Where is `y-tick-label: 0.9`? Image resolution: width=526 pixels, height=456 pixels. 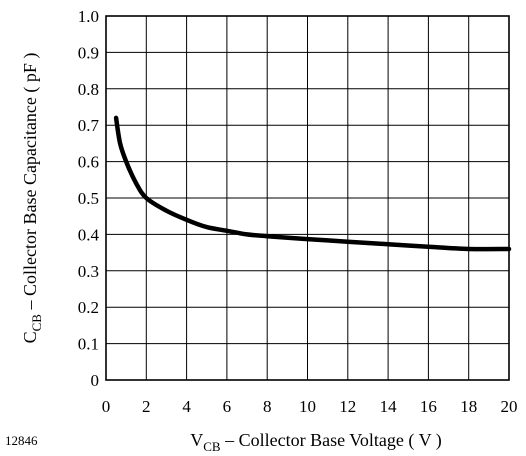 y-tick-label: 0.9 is located at coordinates (88, 52).